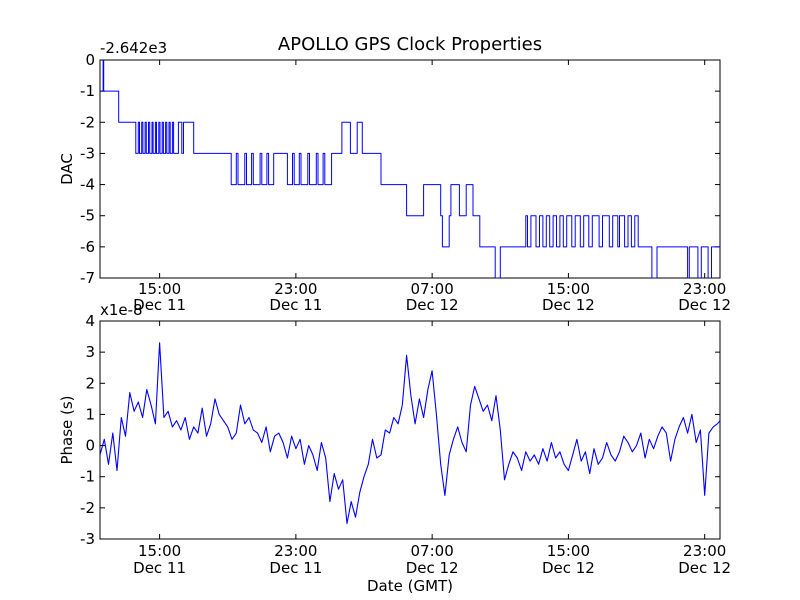  I want to click on phase-ytick-label: -1, so click(87, 477).